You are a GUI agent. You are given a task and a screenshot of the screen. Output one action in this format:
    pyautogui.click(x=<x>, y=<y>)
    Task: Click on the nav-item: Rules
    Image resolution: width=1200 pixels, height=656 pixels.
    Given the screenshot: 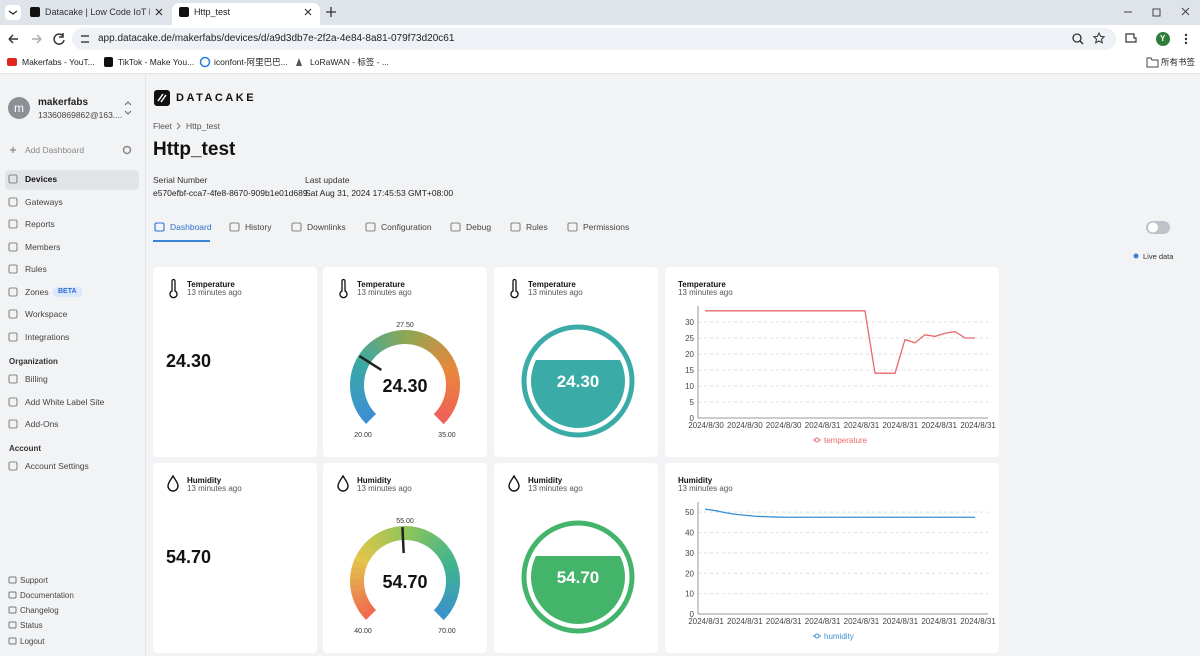 What is the action you would take?
    pyautogui.click(x=36, y=269)
    